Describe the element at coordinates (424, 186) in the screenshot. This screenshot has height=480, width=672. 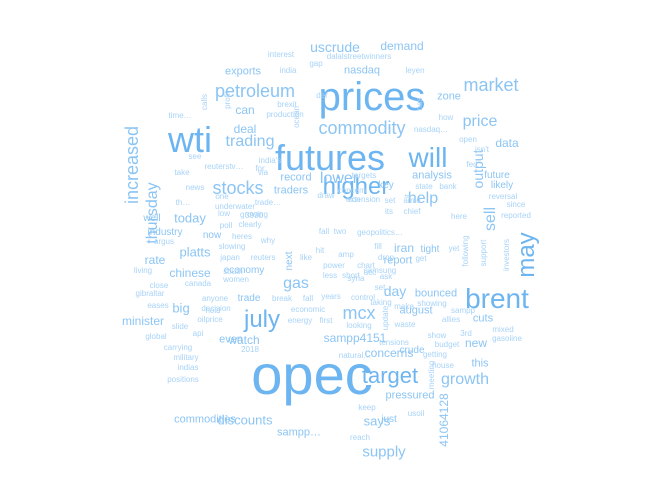
I see `word-cloud-term: state` at that location.